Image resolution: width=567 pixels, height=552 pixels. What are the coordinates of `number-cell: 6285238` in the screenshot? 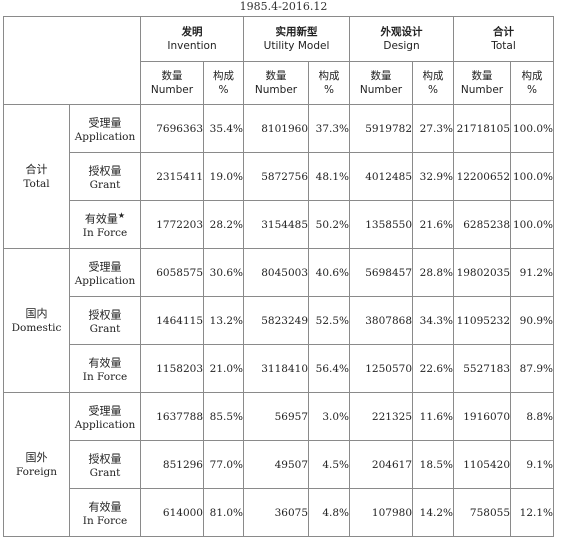 It's located at (482, 224).